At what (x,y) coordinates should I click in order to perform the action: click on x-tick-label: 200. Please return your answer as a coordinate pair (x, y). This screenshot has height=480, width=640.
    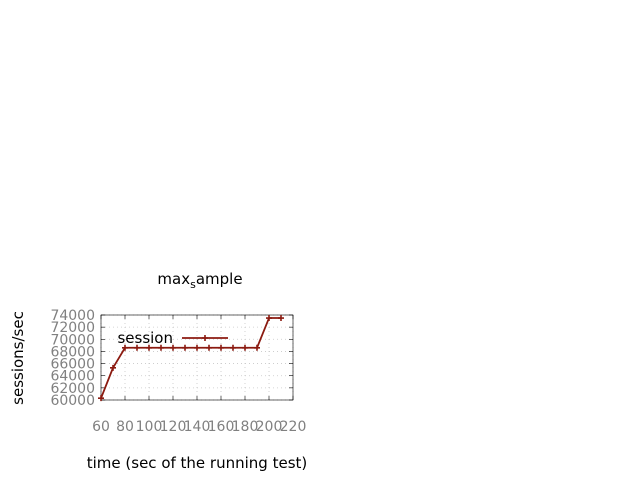
    Looking at the image, I should click on (269, 427).